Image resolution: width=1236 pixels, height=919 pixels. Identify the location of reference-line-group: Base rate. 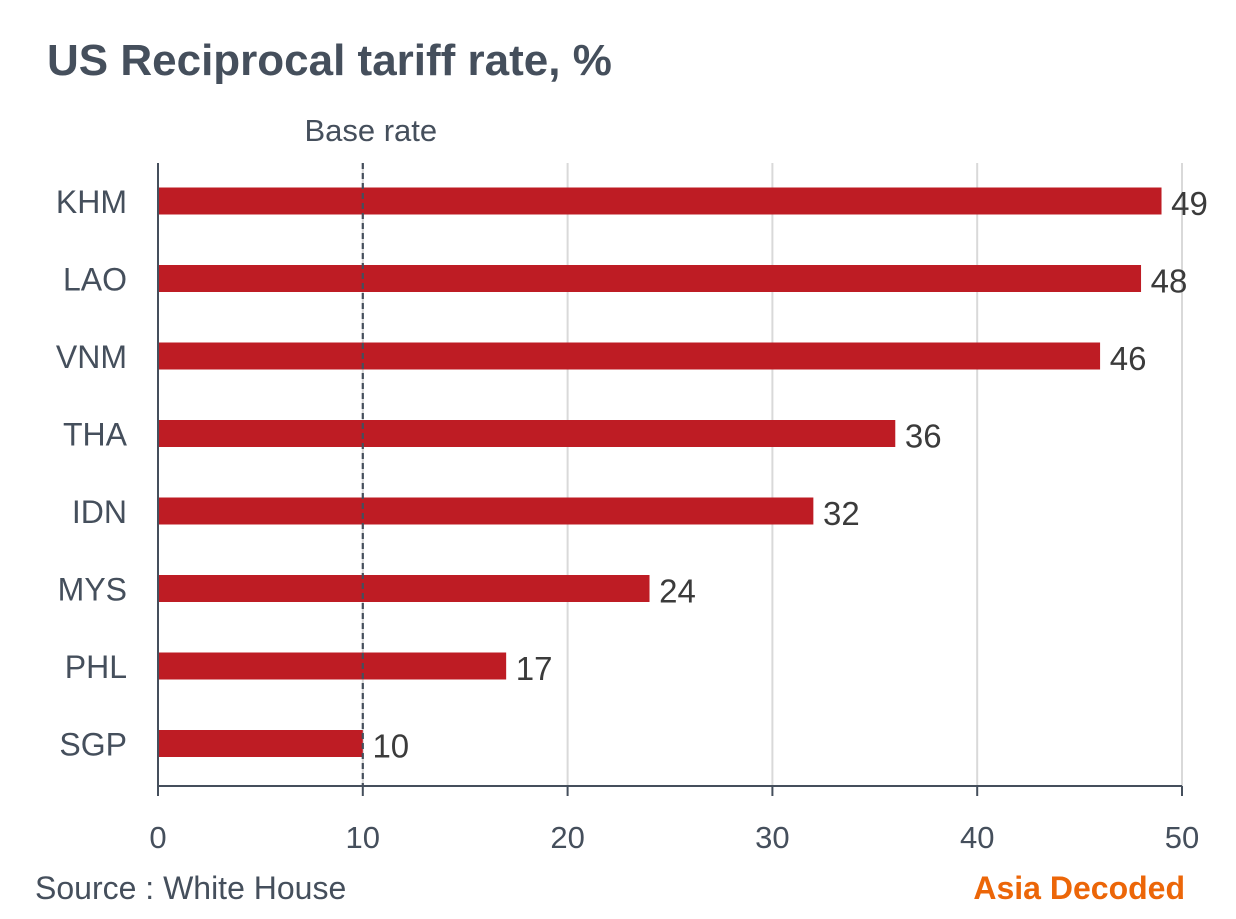
(370, 449).